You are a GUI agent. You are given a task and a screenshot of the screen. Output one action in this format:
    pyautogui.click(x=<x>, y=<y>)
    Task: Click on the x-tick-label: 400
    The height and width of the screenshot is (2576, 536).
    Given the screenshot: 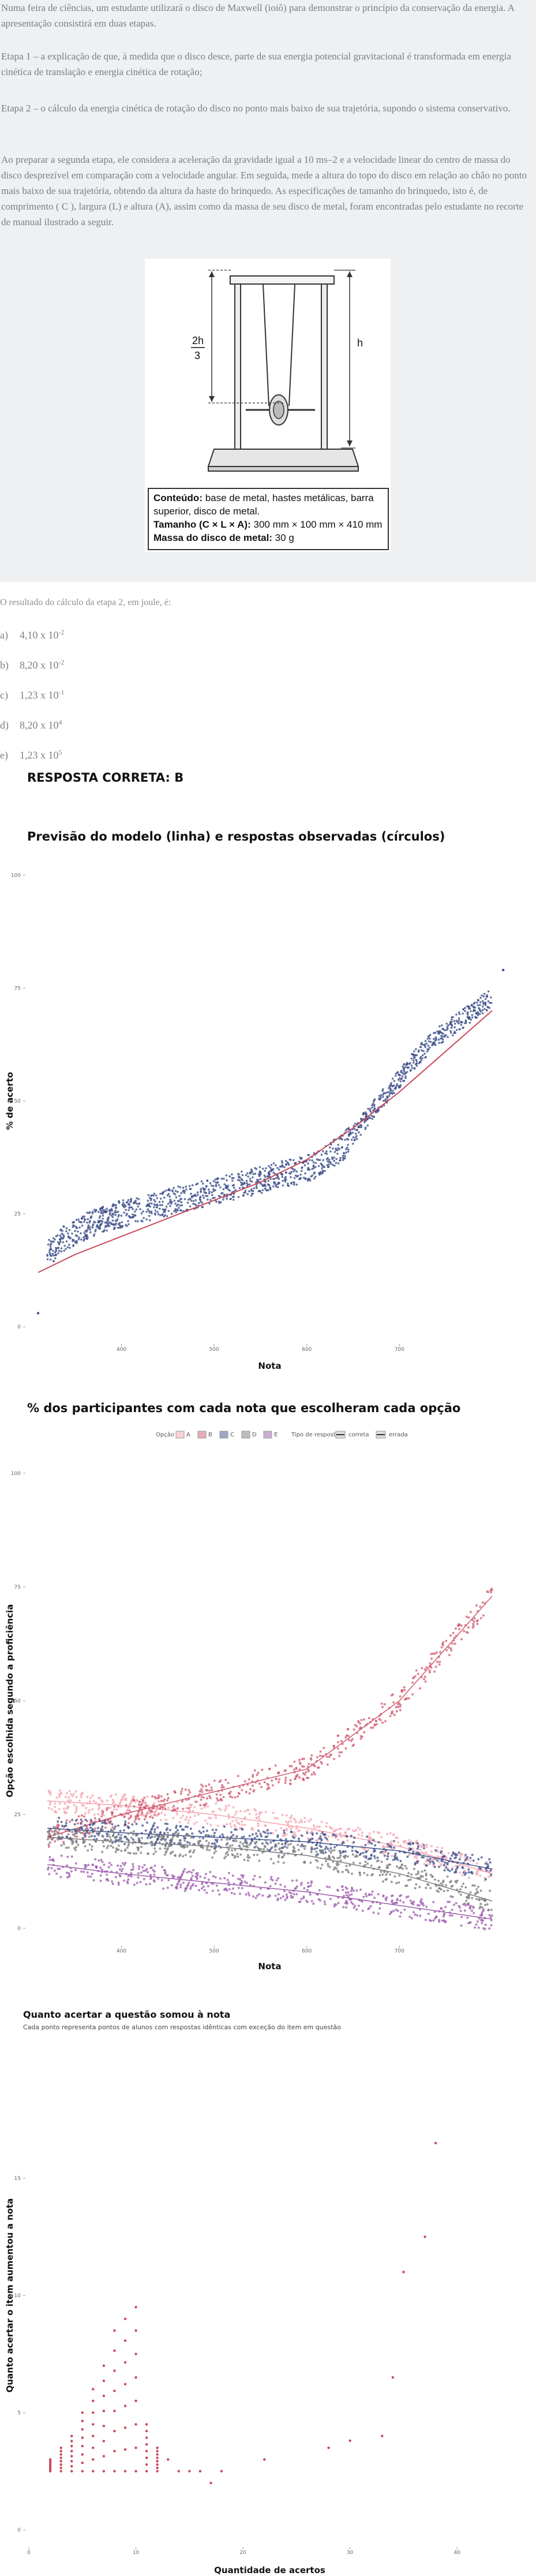 What is the action you would take?
    pyautogui.click(x=121, y=1951)
    